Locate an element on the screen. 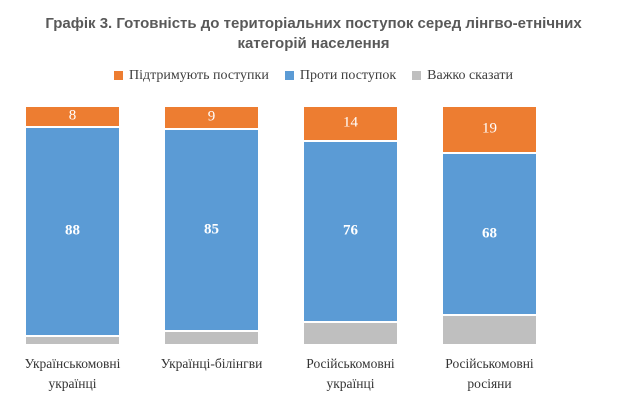 The image size is (627, 417). bar-column: 14 76 is located at coordinates (350, 225).